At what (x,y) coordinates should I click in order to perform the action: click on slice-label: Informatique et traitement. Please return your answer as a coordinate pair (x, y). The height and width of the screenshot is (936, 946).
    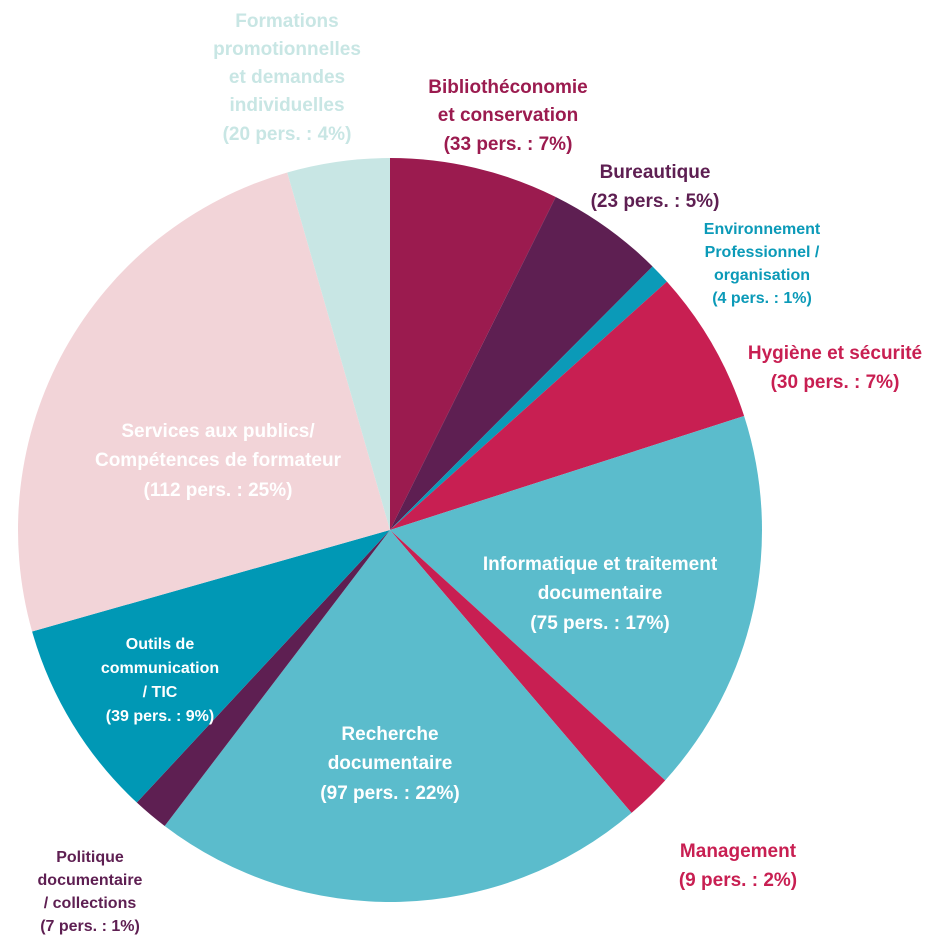
    Looking at the image, I should click on (600, 564).